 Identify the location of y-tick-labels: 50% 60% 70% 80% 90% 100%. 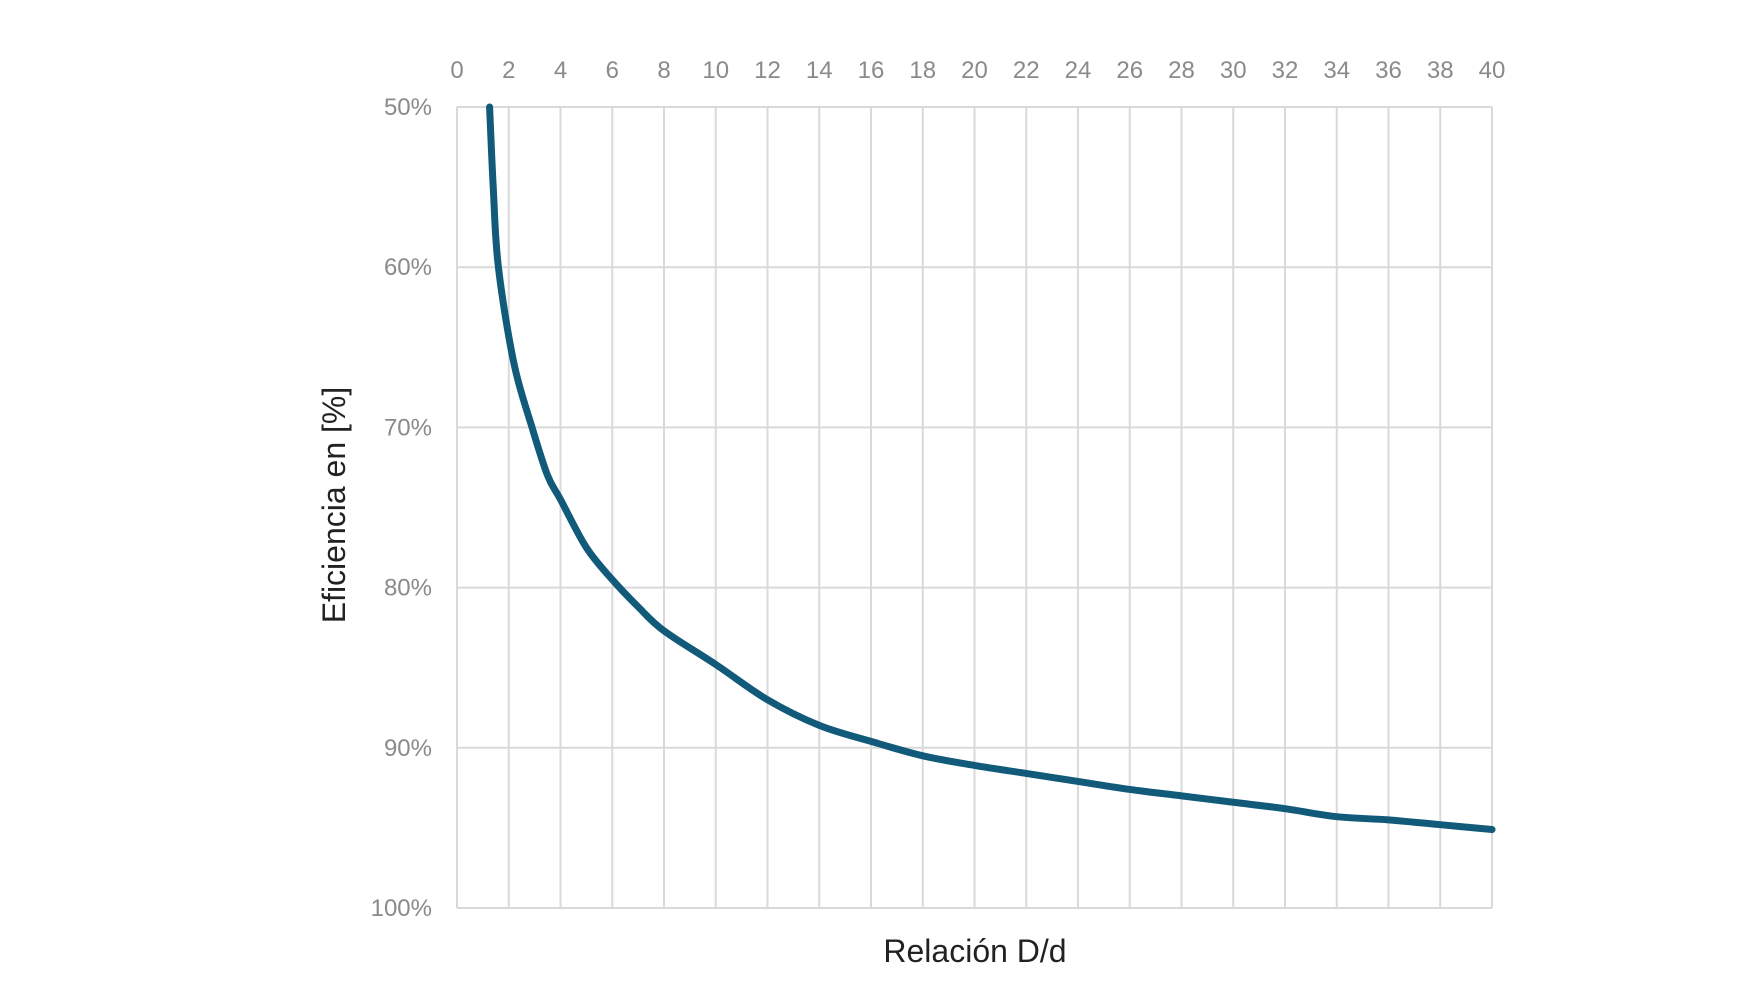
(401, 508).